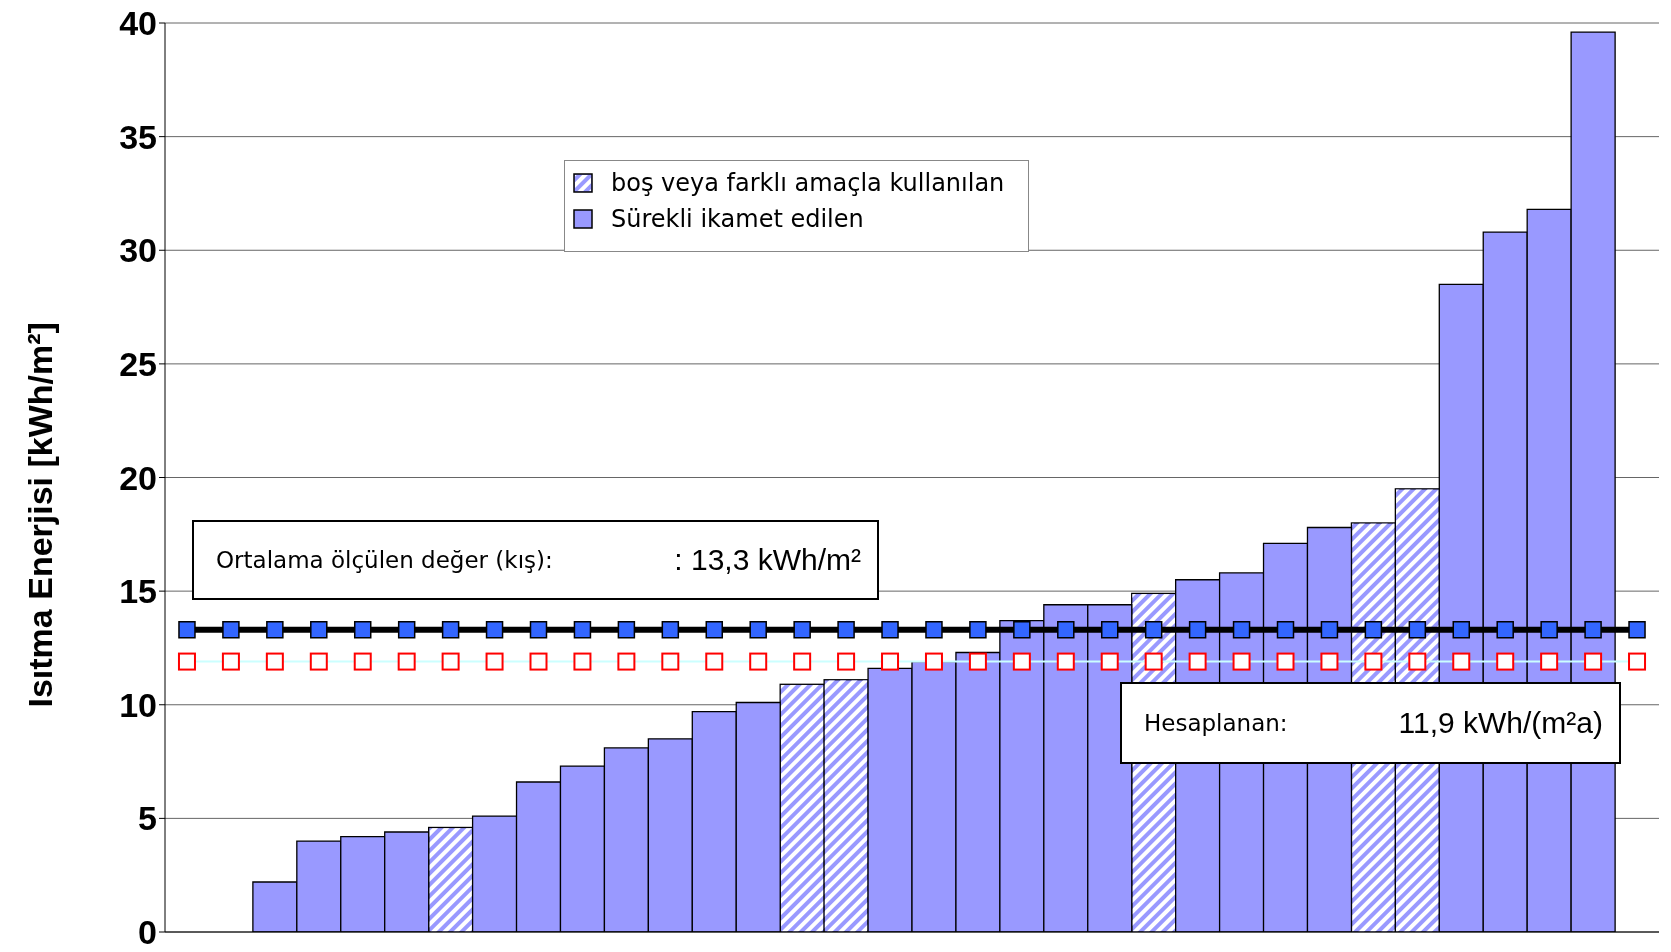  I want to click on y-tick-label: 5, so click(147, 818).